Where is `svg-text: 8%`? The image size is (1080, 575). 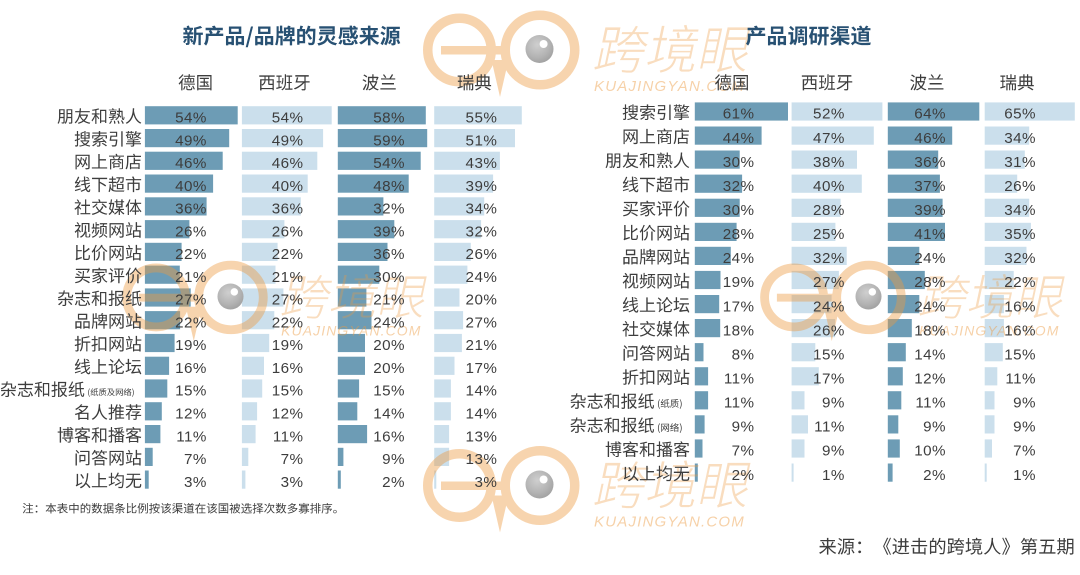 svg-text: 8% is located at coordinates (743, 354).